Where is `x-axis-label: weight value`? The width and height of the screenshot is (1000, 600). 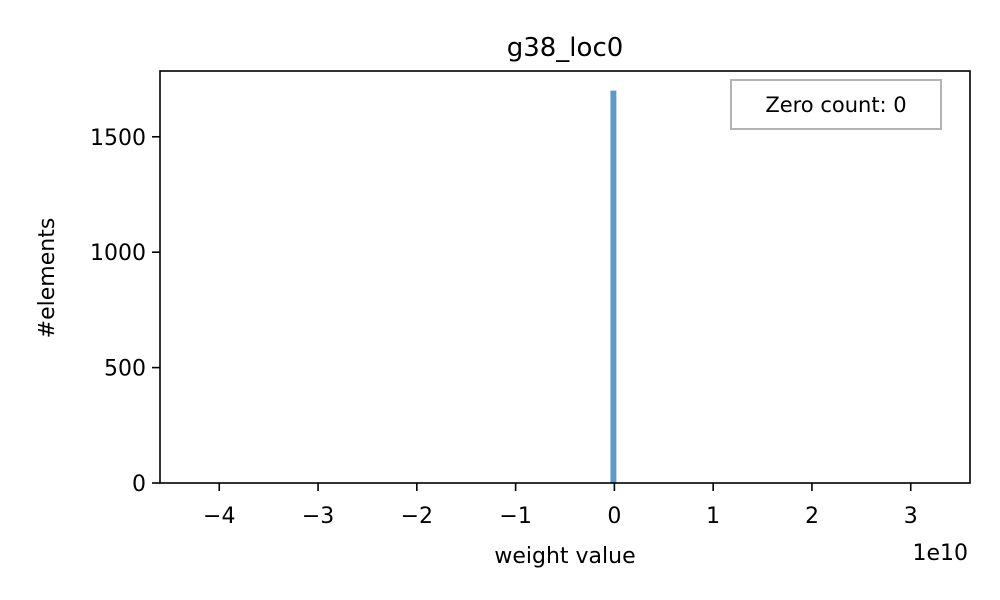
x-axis-label: weight value is located at coordinates (564, 556).